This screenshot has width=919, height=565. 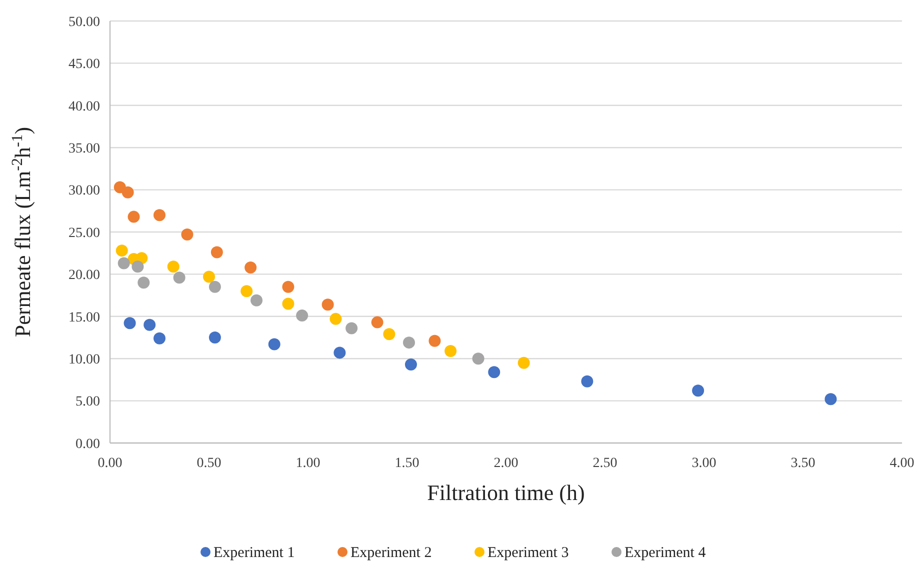 What do you see at coordinates (84, 106) in the screenshot?
I see `y-tick-label: 40.00` at bounding box center [84, 106].